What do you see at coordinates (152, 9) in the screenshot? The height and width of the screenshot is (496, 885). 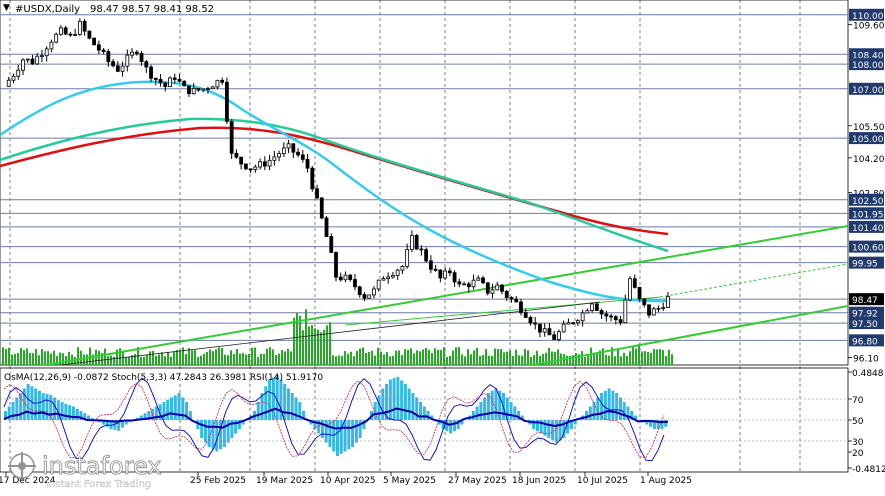 I see `chart-ohlc: 98.47 98.57 98.41 98.52` at bounding box center [152, 9].